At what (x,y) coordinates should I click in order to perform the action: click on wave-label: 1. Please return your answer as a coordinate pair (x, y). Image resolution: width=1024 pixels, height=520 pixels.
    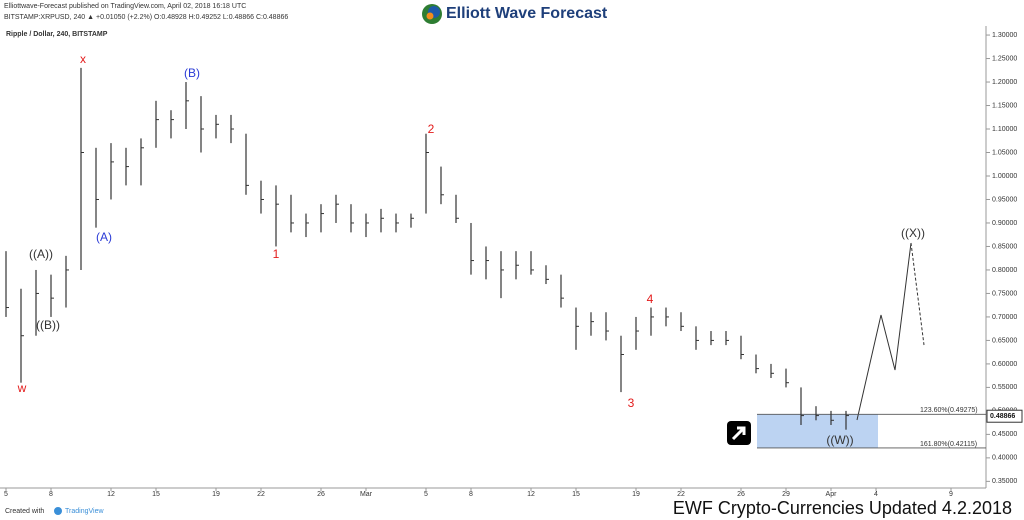
    Looking at the image, I should click on (276, 254).